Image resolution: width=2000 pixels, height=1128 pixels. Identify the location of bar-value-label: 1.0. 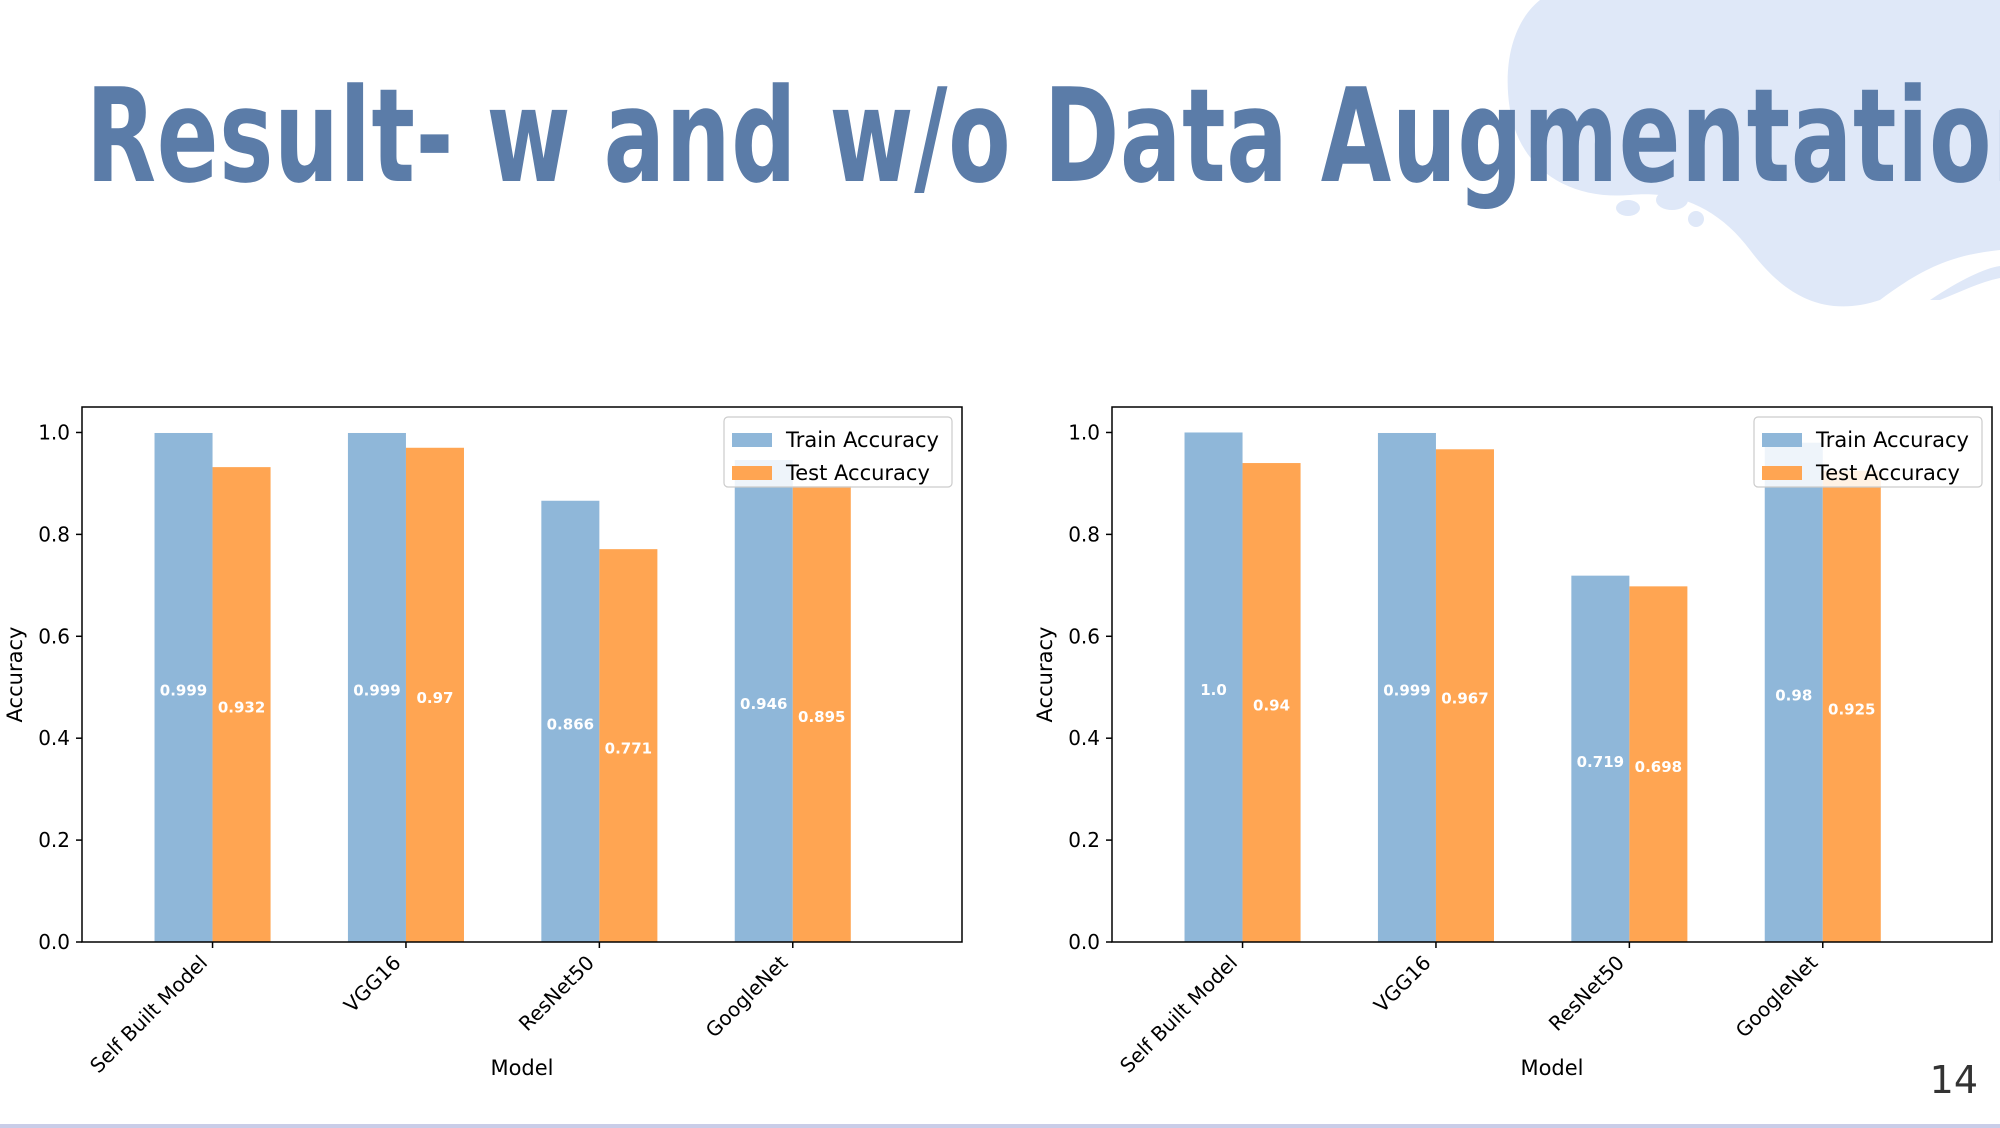
(1213, 690).